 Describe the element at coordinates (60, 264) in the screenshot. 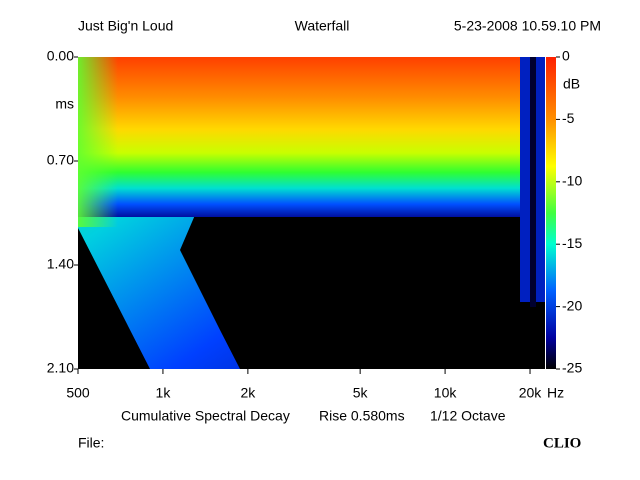

I see `y-tick-label: 1.40` at that location.